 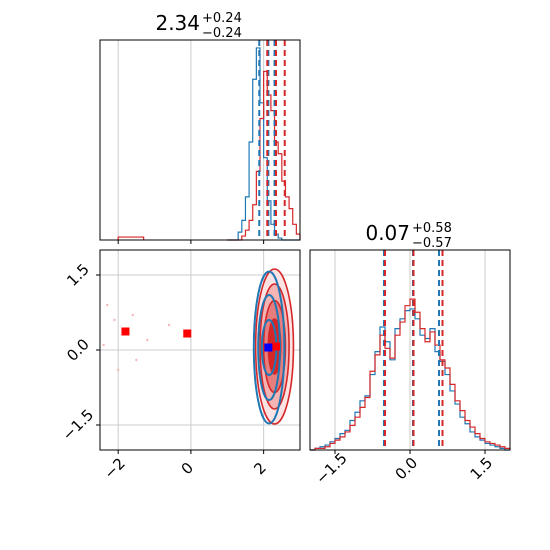 What do you see at coordinates (331, 468) in the screenshot?
I see `x-tick-label: −1.5` at bounding box center [331, 468].